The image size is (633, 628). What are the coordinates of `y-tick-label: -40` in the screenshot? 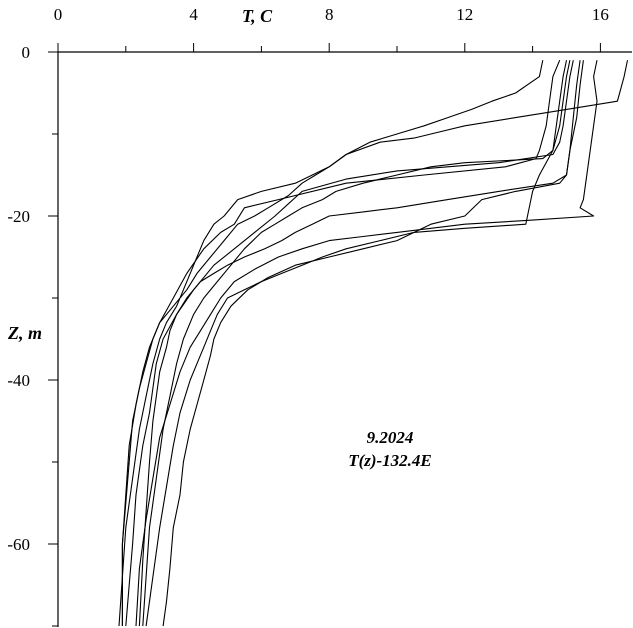 It's located at (18, 380).